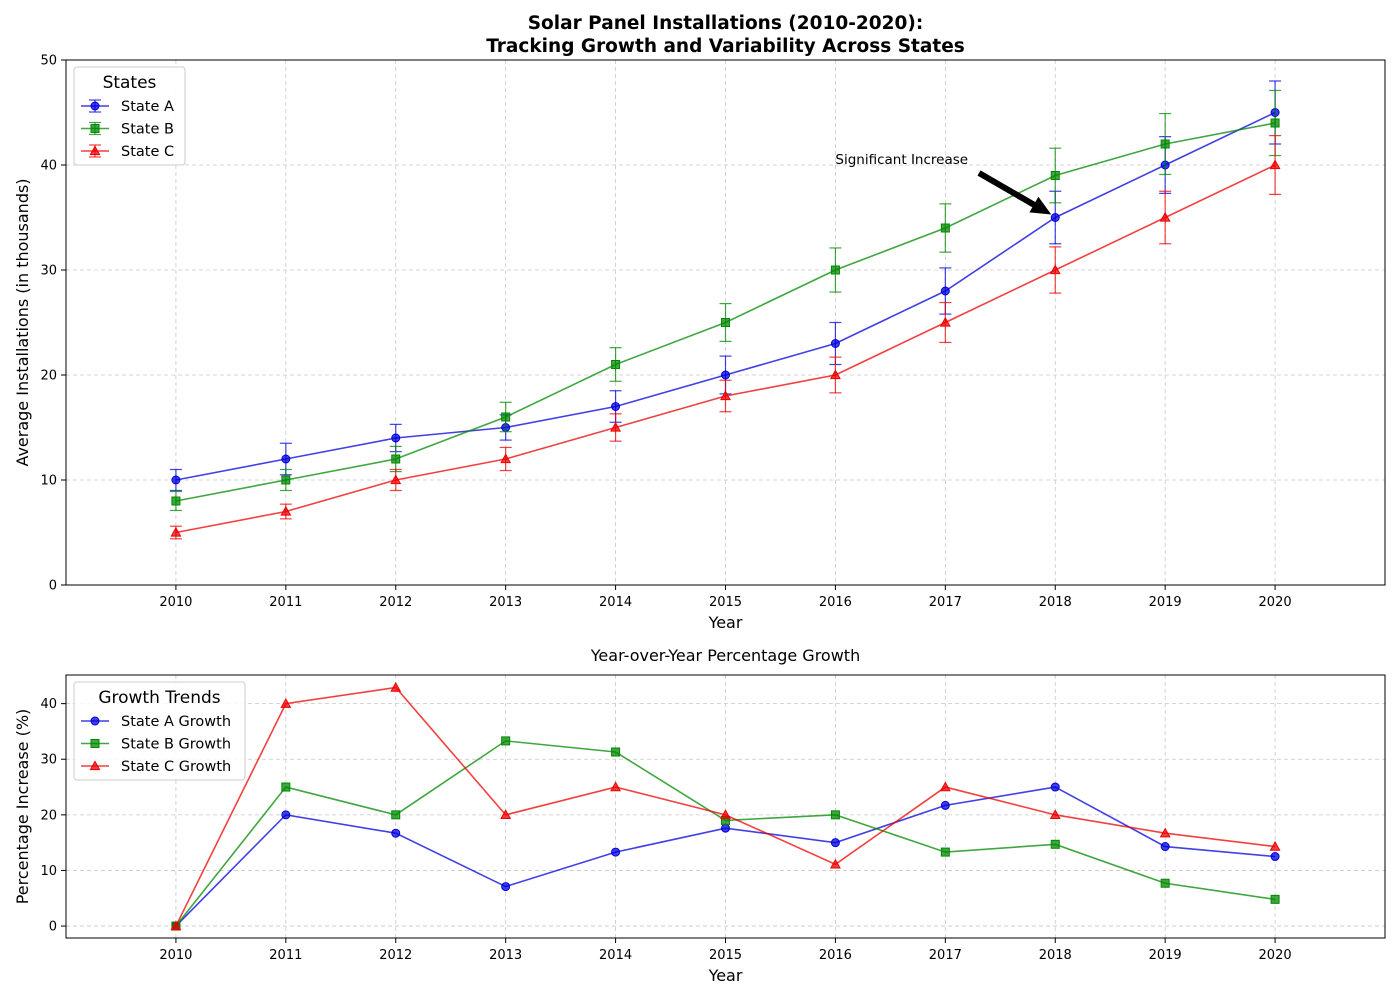 This screenshot has width=1400, height=1000. What do you see at coordinates (726, 23) in the screenshot?
I see `chart-title: Solar Panel Installations (2010-2020):` at bounding box center [726, 23].